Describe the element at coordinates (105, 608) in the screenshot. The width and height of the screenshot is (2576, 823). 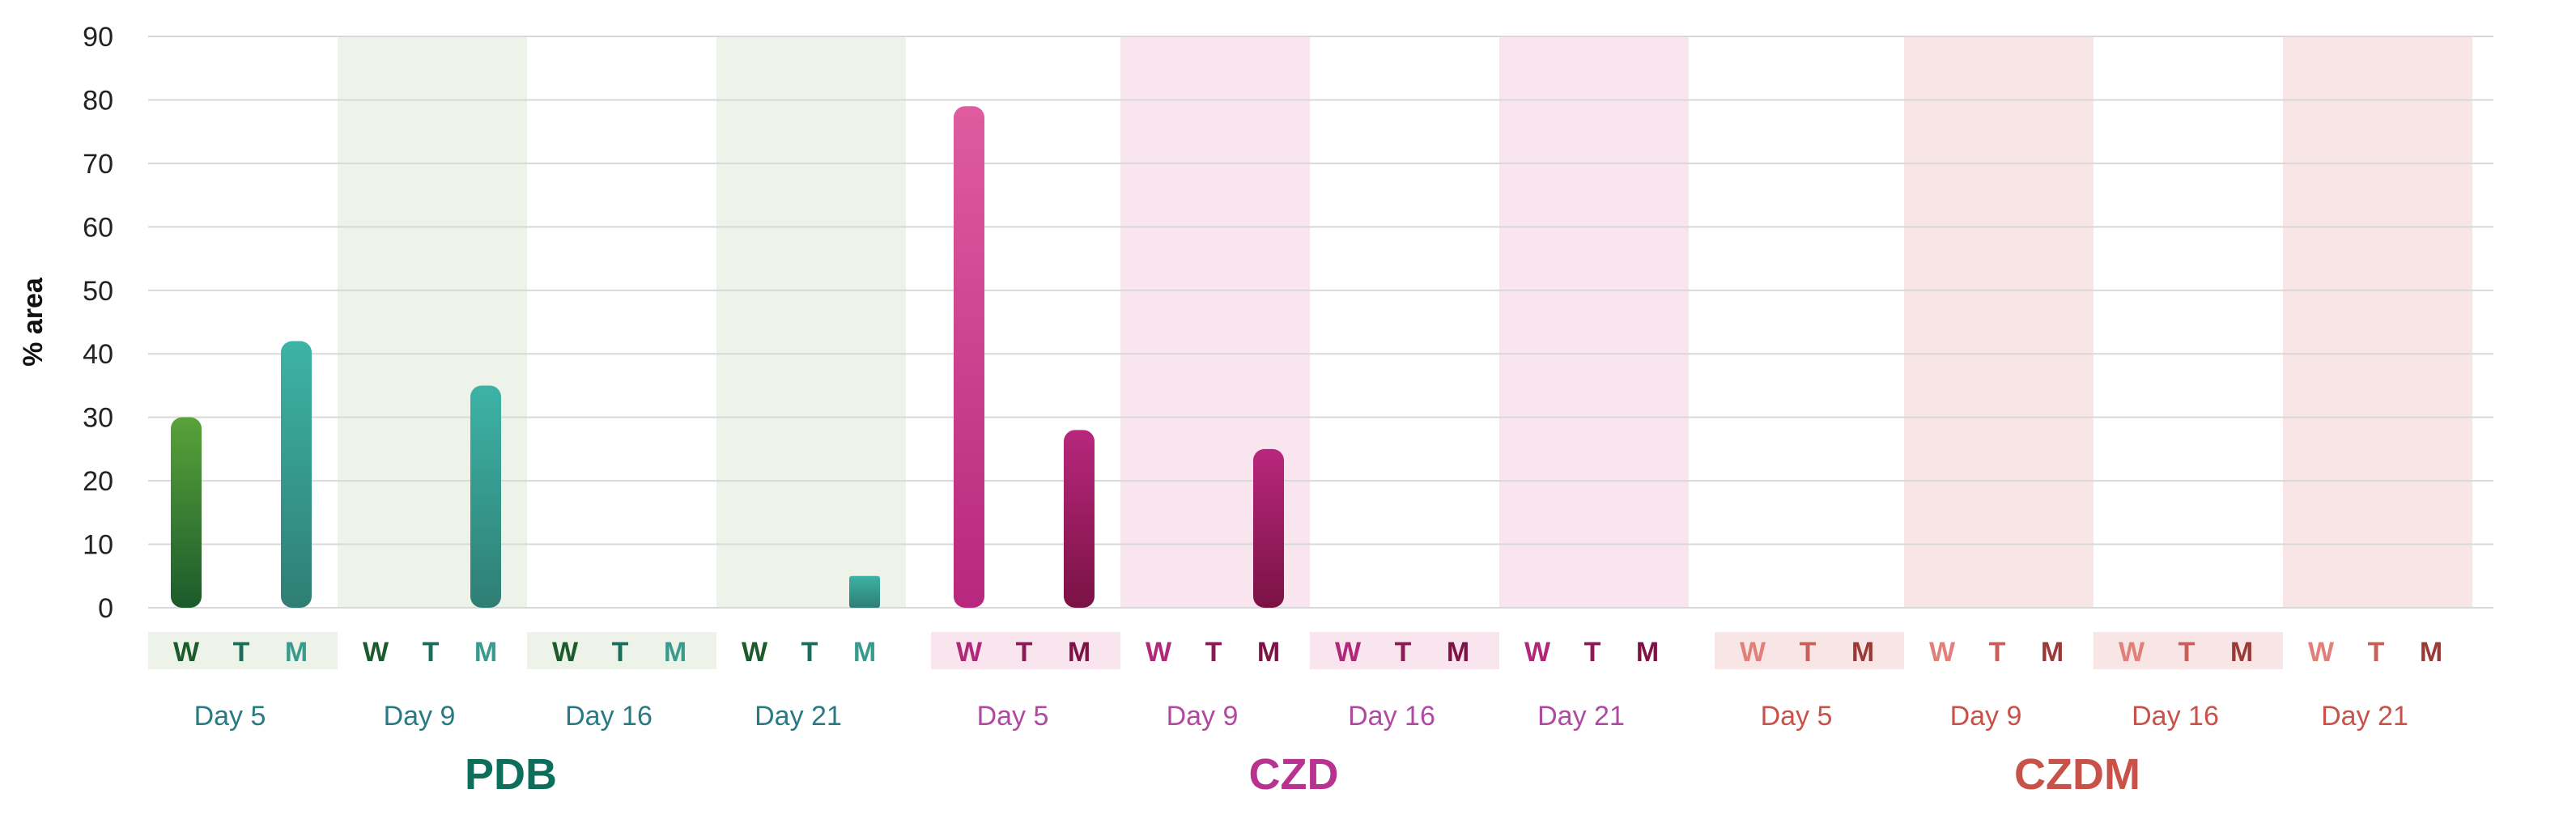
I see `y-tick-label-0: 0` at that location.